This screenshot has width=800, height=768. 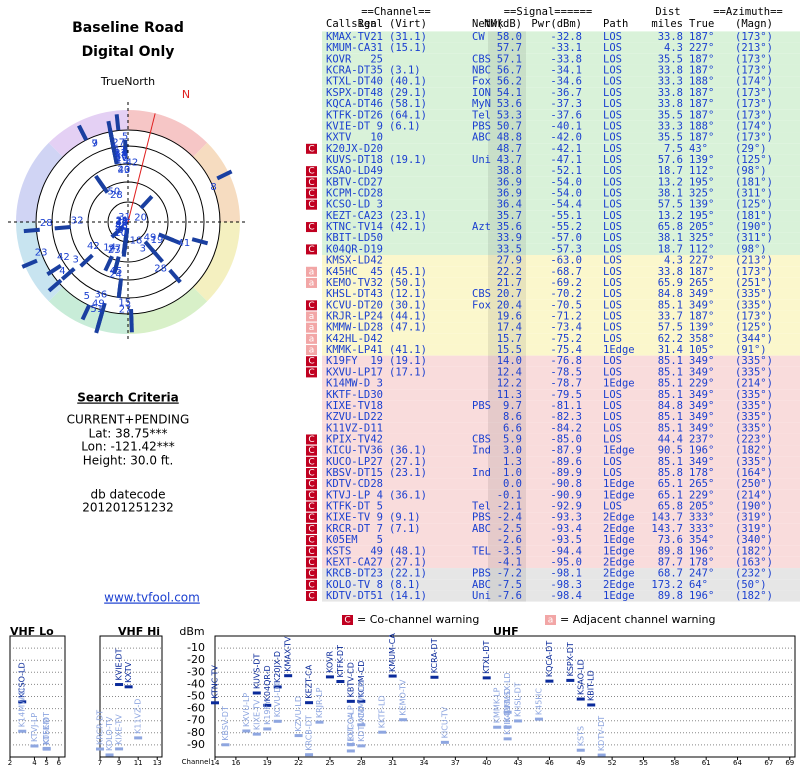 I want to click on cell-real: 27, so click(x=376, y=462).